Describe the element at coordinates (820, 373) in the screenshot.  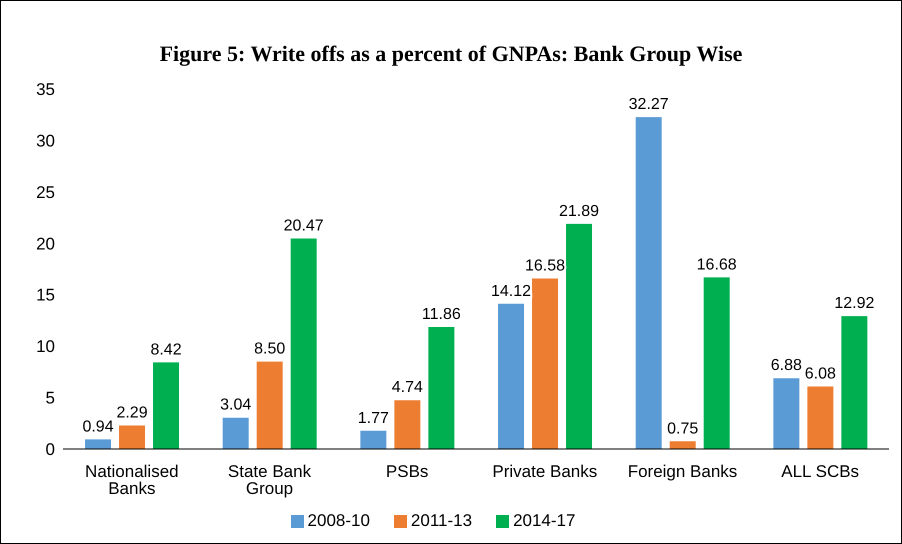
I see `data-label: 6.08` at that location.